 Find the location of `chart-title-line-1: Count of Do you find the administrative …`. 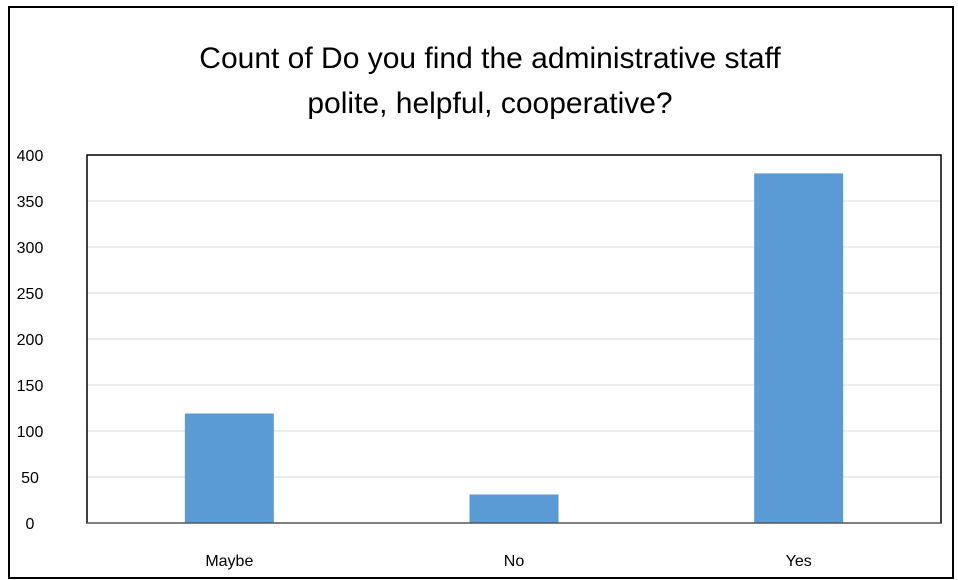

chart-title-line-1: Count of Do you find the administrative … is located at coordinates (490, 58).